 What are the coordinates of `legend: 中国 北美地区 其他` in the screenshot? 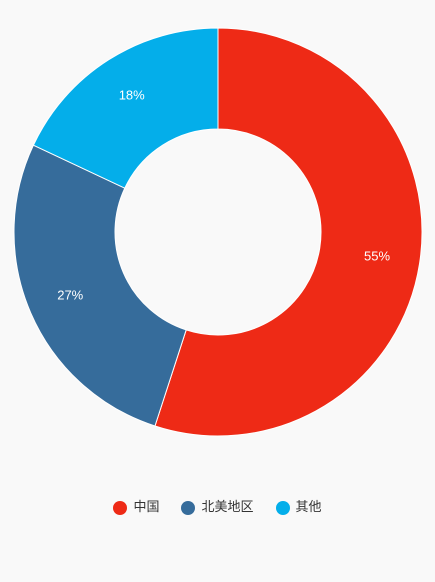 It's located at (217, 508).